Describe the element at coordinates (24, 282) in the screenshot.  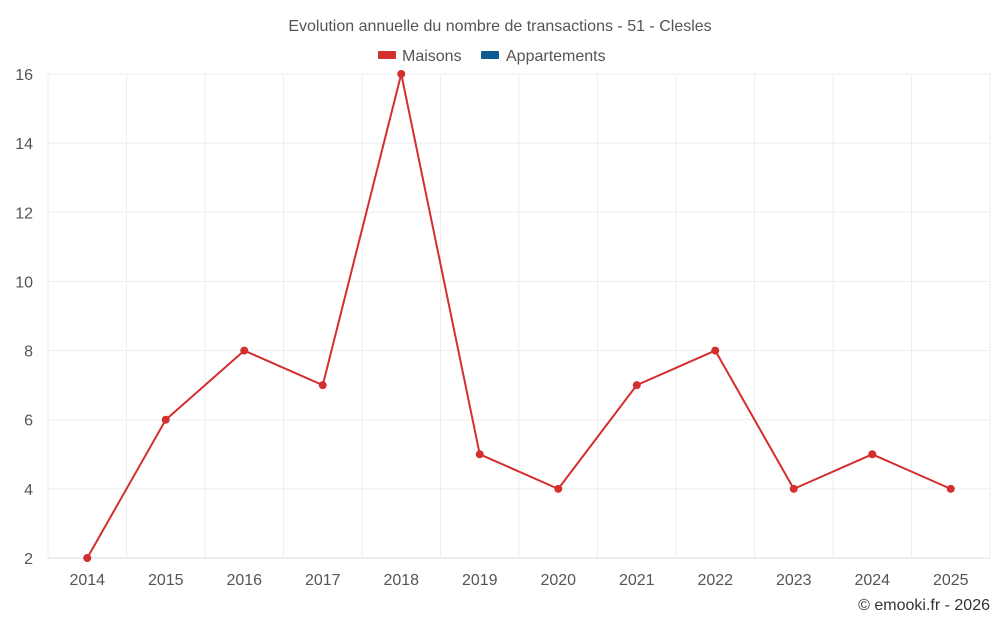
I see `y-tick-label: 10` at that location.